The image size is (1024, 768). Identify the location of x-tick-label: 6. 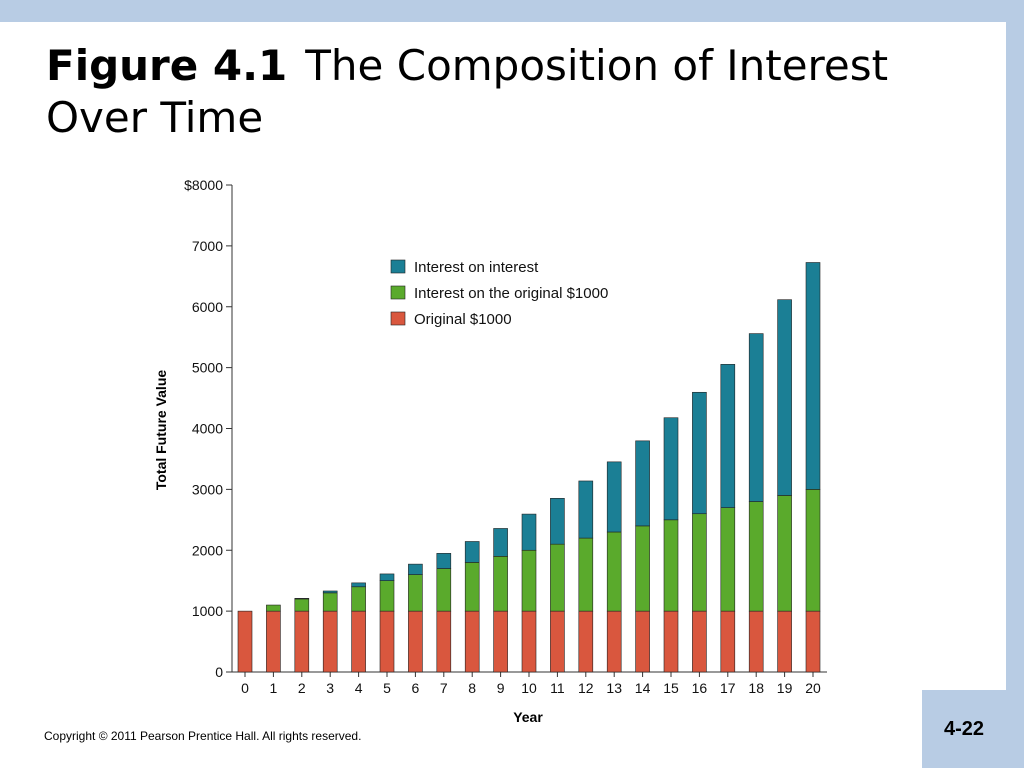
(416, 688).